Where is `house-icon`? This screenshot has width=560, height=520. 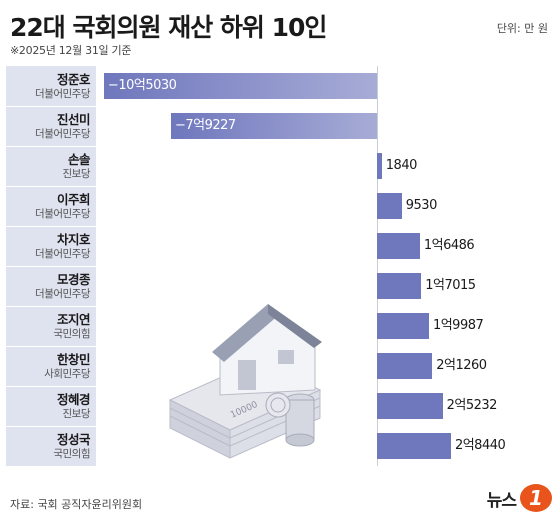
house-icon is located at coordinates (267, 350).